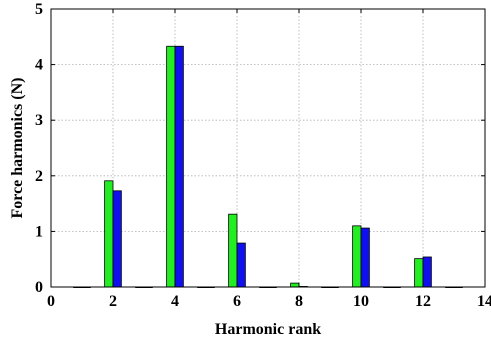  What do you see at coordinates (39, 120) in the screenshot?
I see `y-tick-label: 3` at bounding box center [39, 120].